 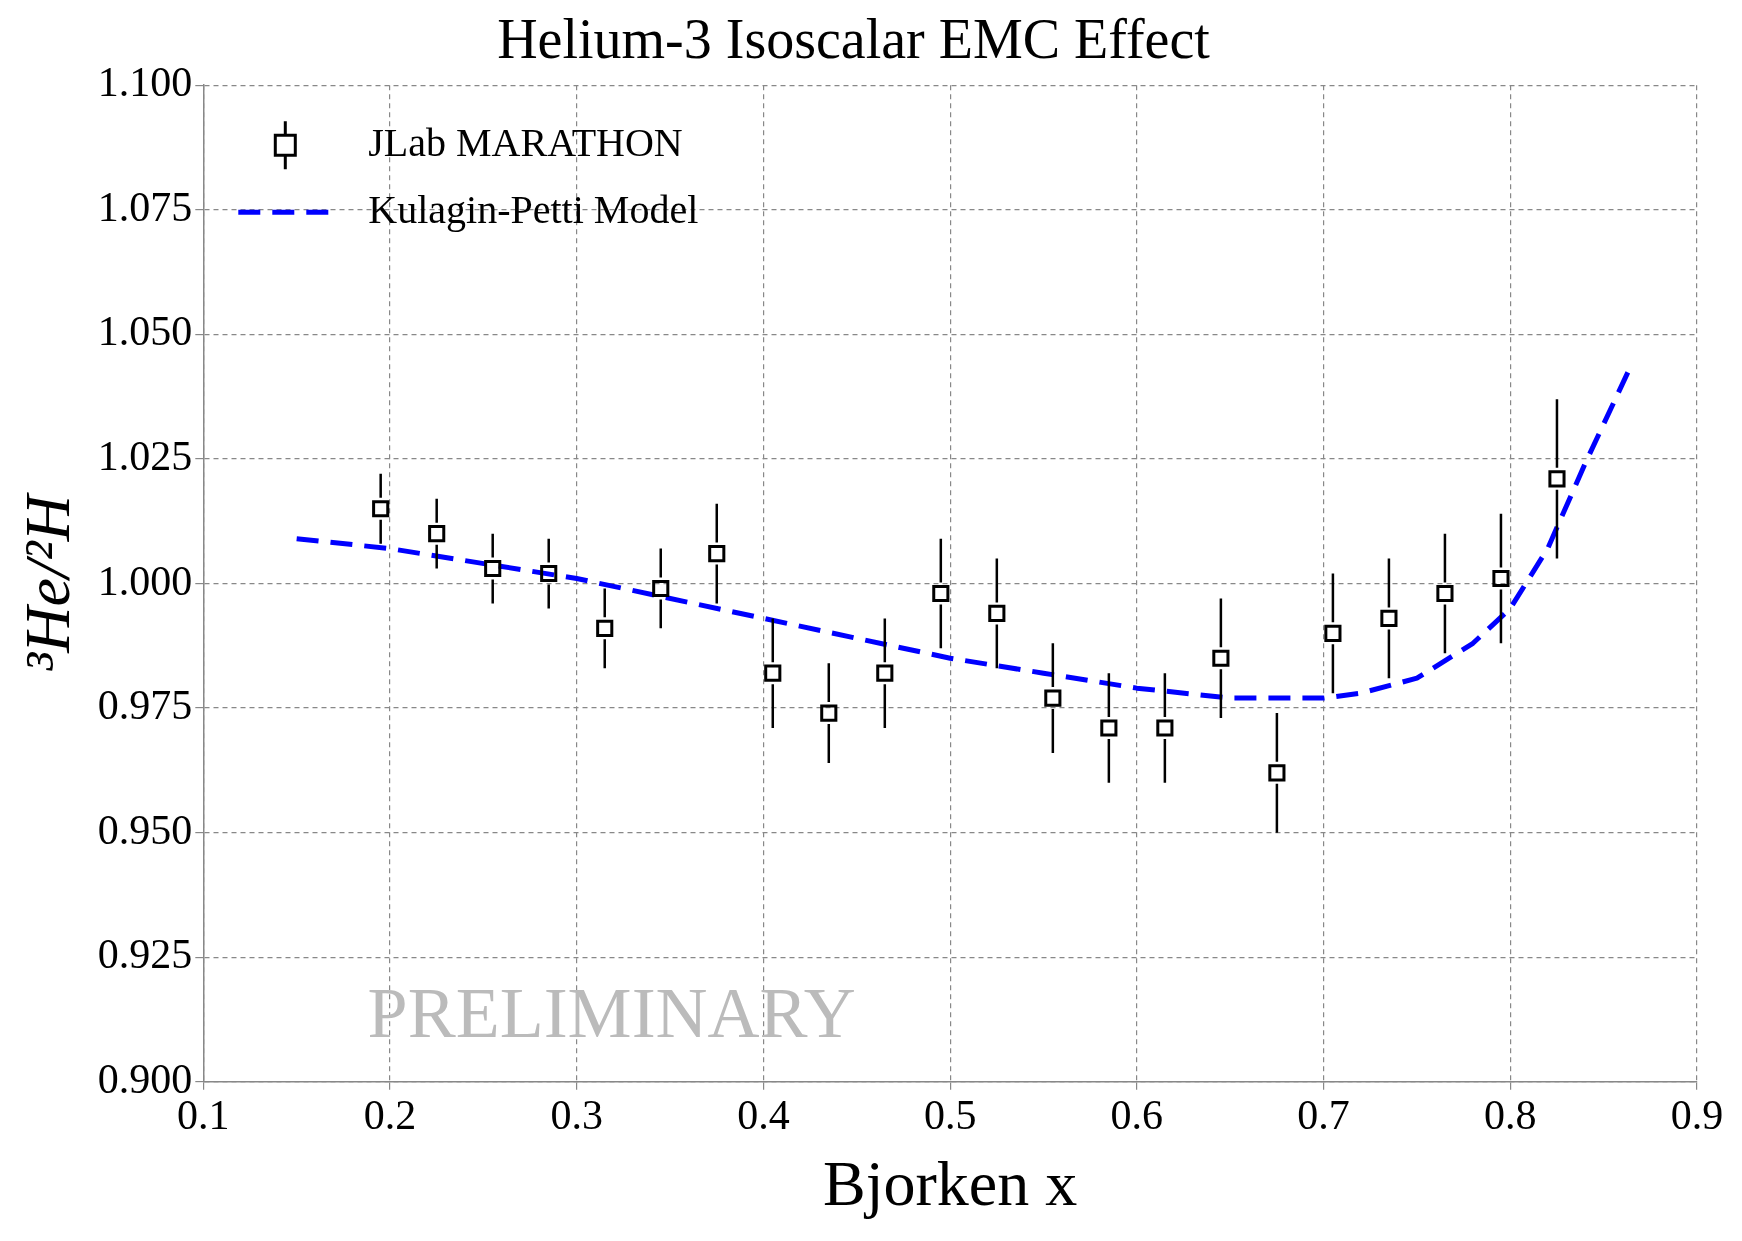 What do you see at coordinates (525, 142) in the screenshot?
I see `legend-label: JLab MARATHON` at bounding box center [525, 142].